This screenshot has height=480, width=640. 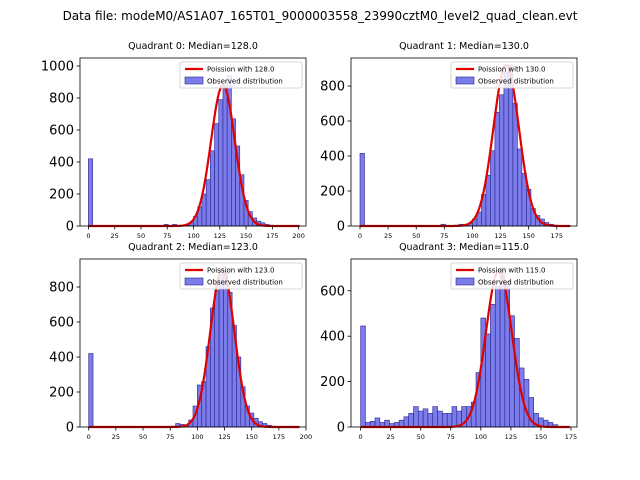 What do you see at coordinates (241, 271) in the screenshot?
I see `legend-label-poisson: Poission with 123.0` at bounding box center [241, 271].